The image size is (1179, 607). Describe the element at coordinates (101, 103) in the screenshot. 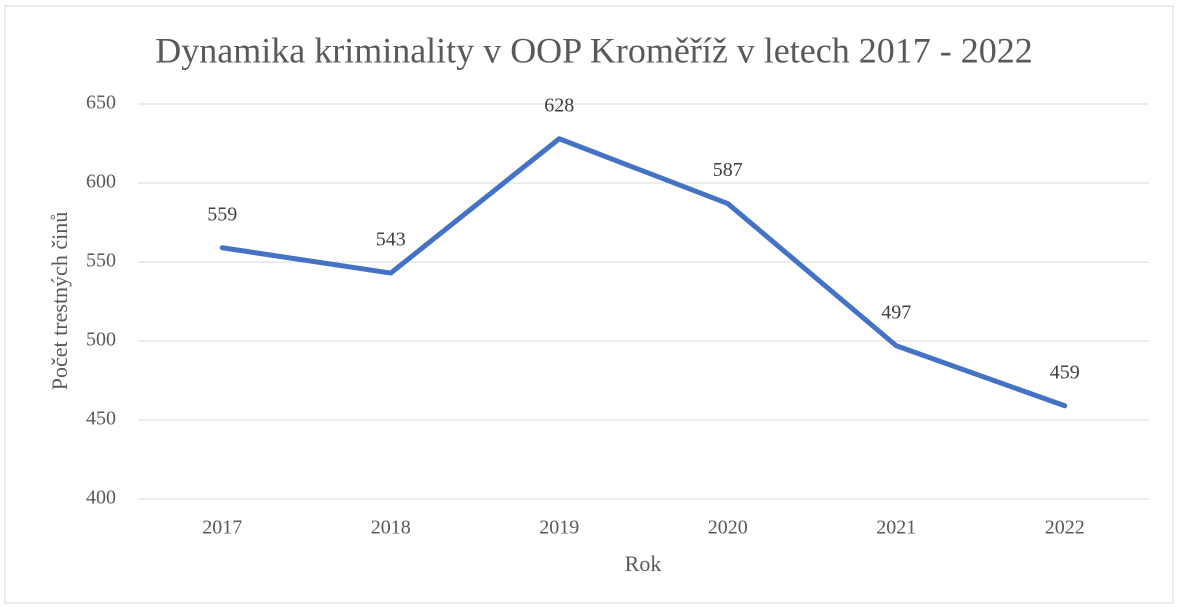

I see `y-tick-label: 650` at that location.